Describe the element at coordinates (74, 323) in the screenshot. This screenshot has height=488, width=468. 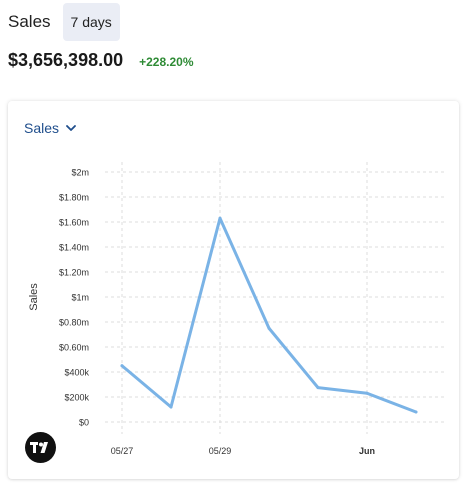
I see `y-tick-label: $0.80m` at that location.